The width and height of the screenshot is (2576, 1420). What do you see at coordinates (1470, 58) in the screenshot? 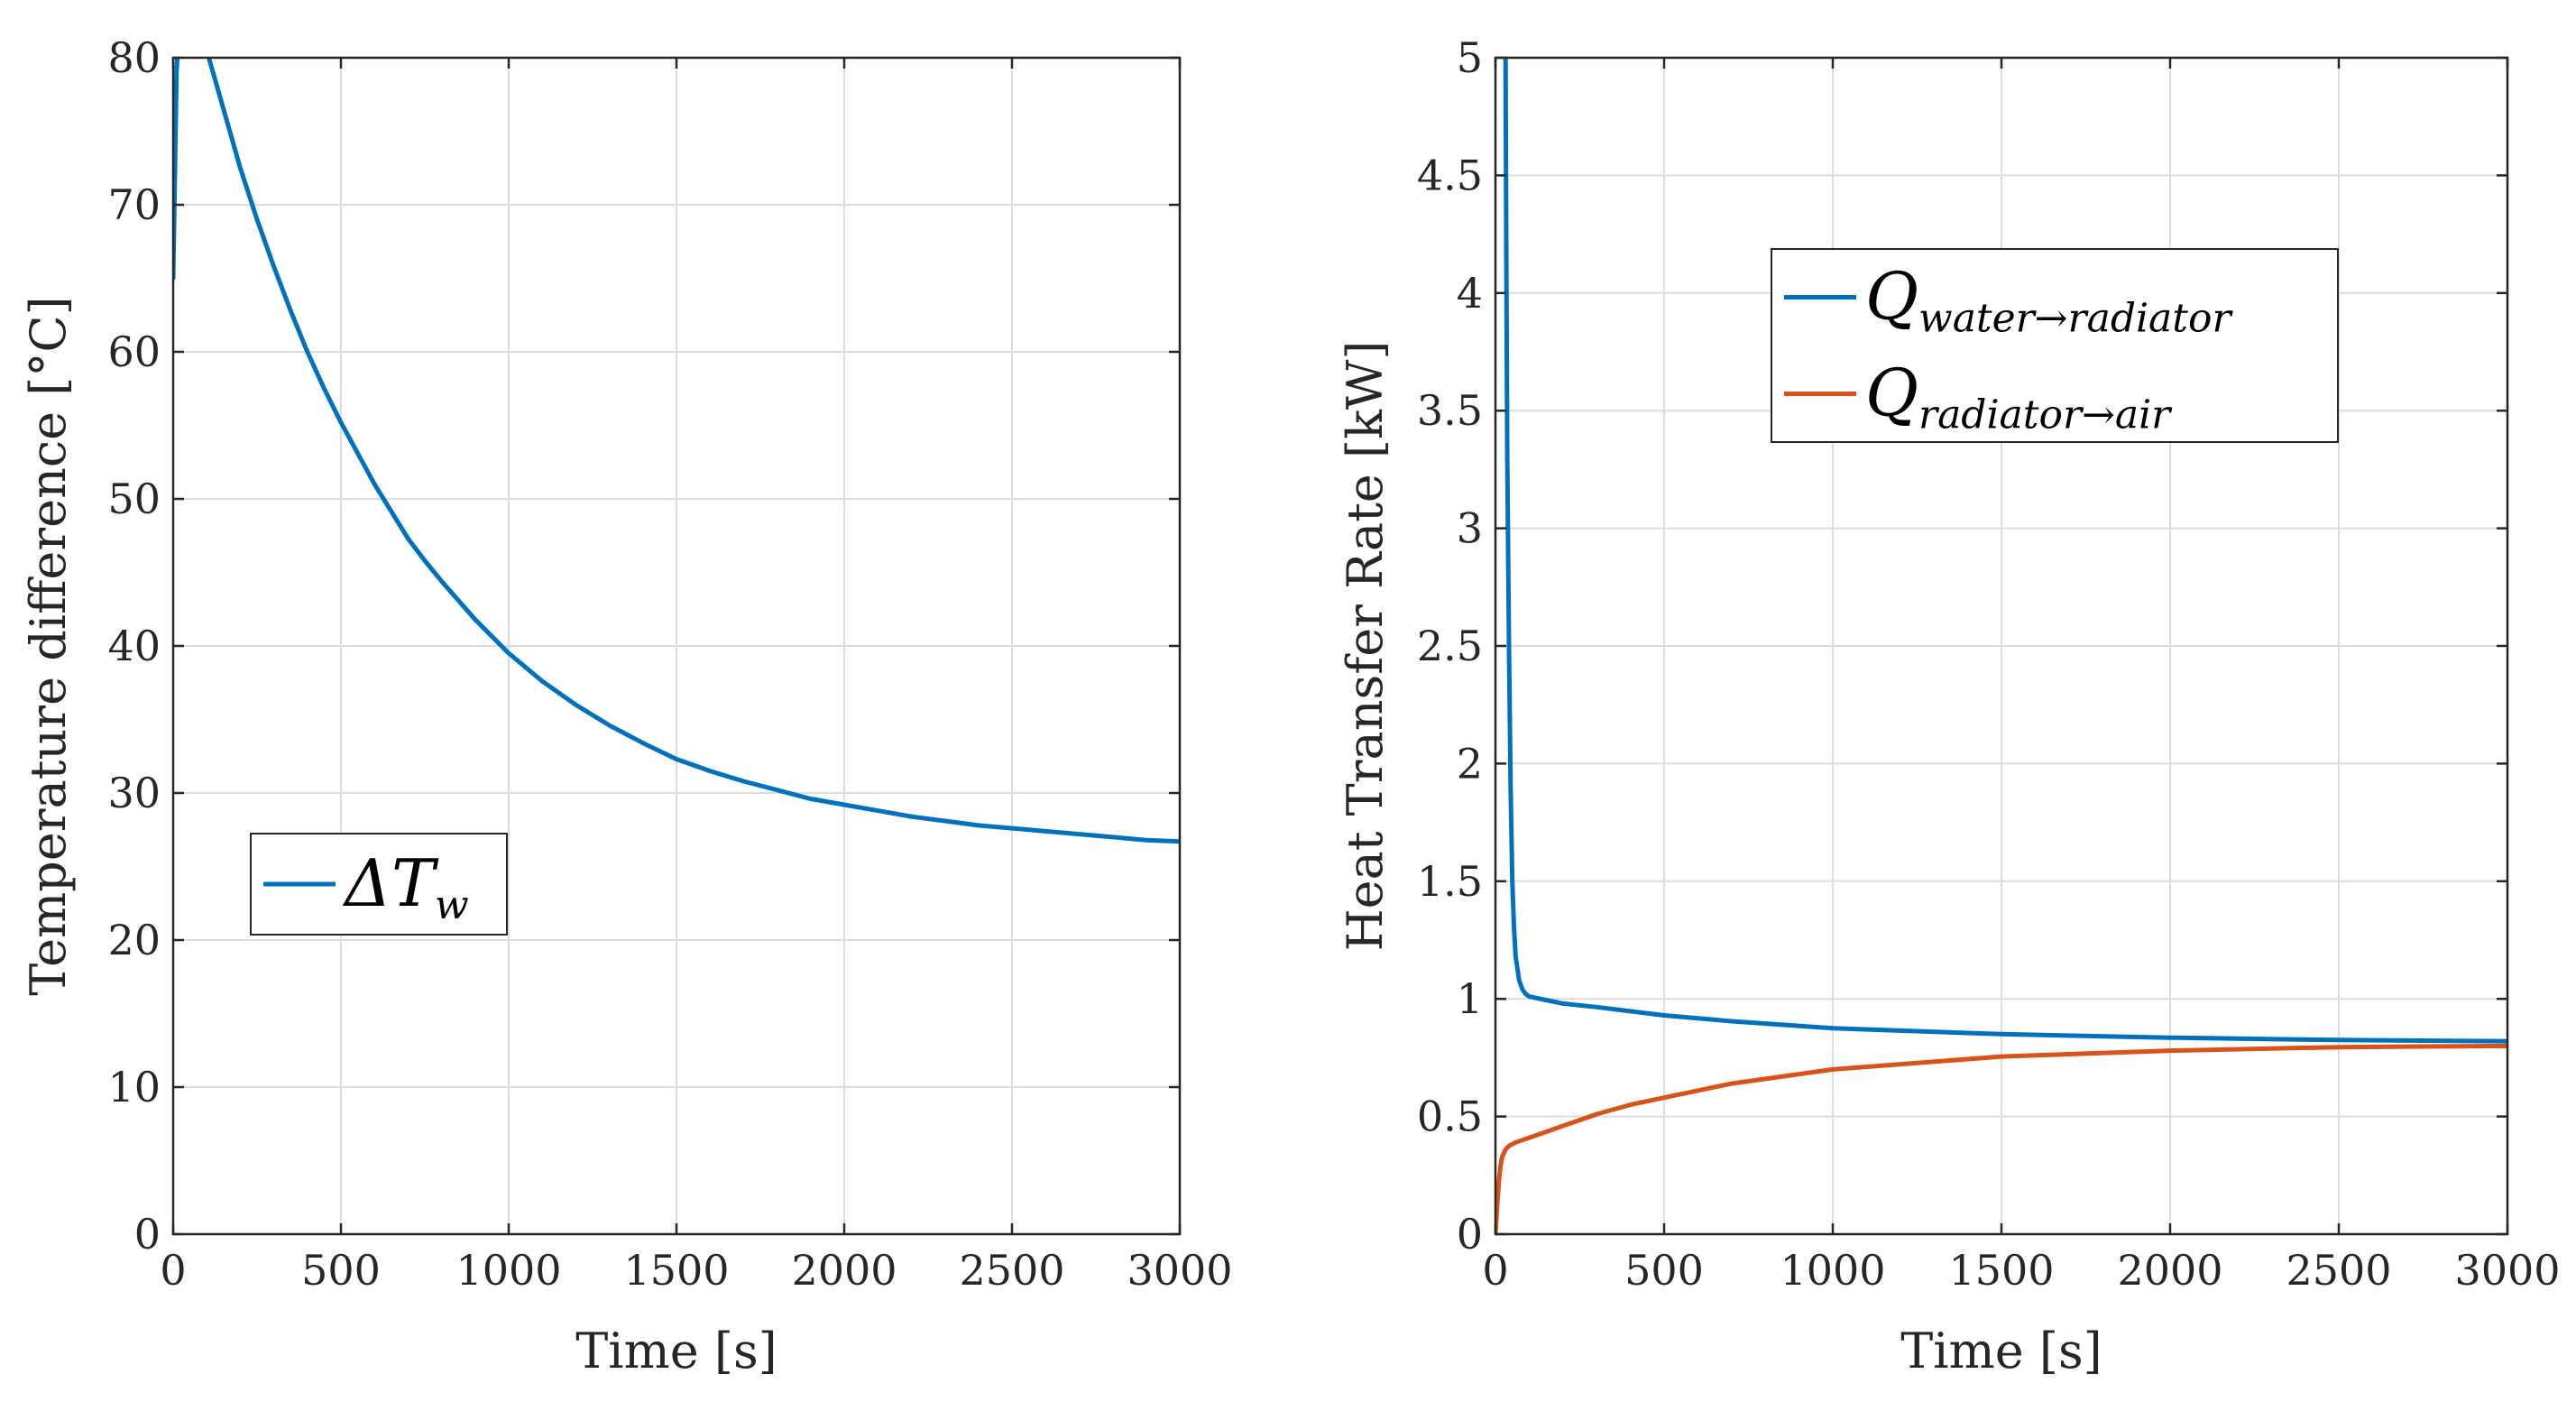
I see `y-tick-label: 5` at bounding box center [1470, 58].